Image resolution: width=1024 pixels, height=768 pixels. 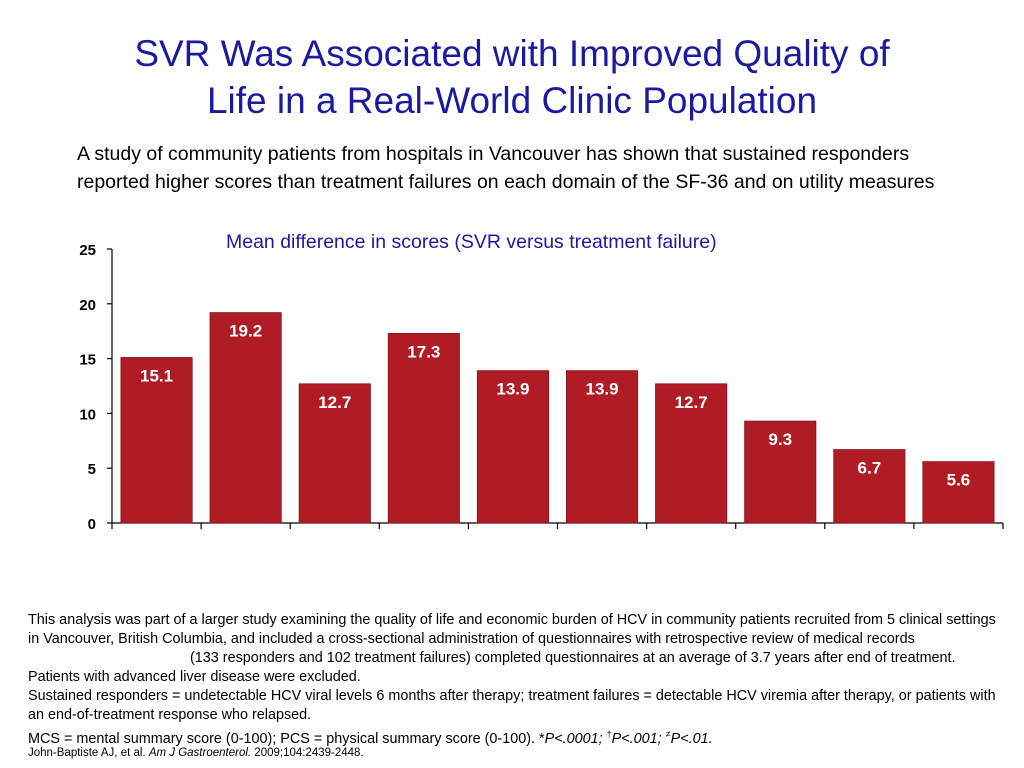 I want to click on citation-authors: John-Baptiste AJ, et al., so click(x=87, y=753).